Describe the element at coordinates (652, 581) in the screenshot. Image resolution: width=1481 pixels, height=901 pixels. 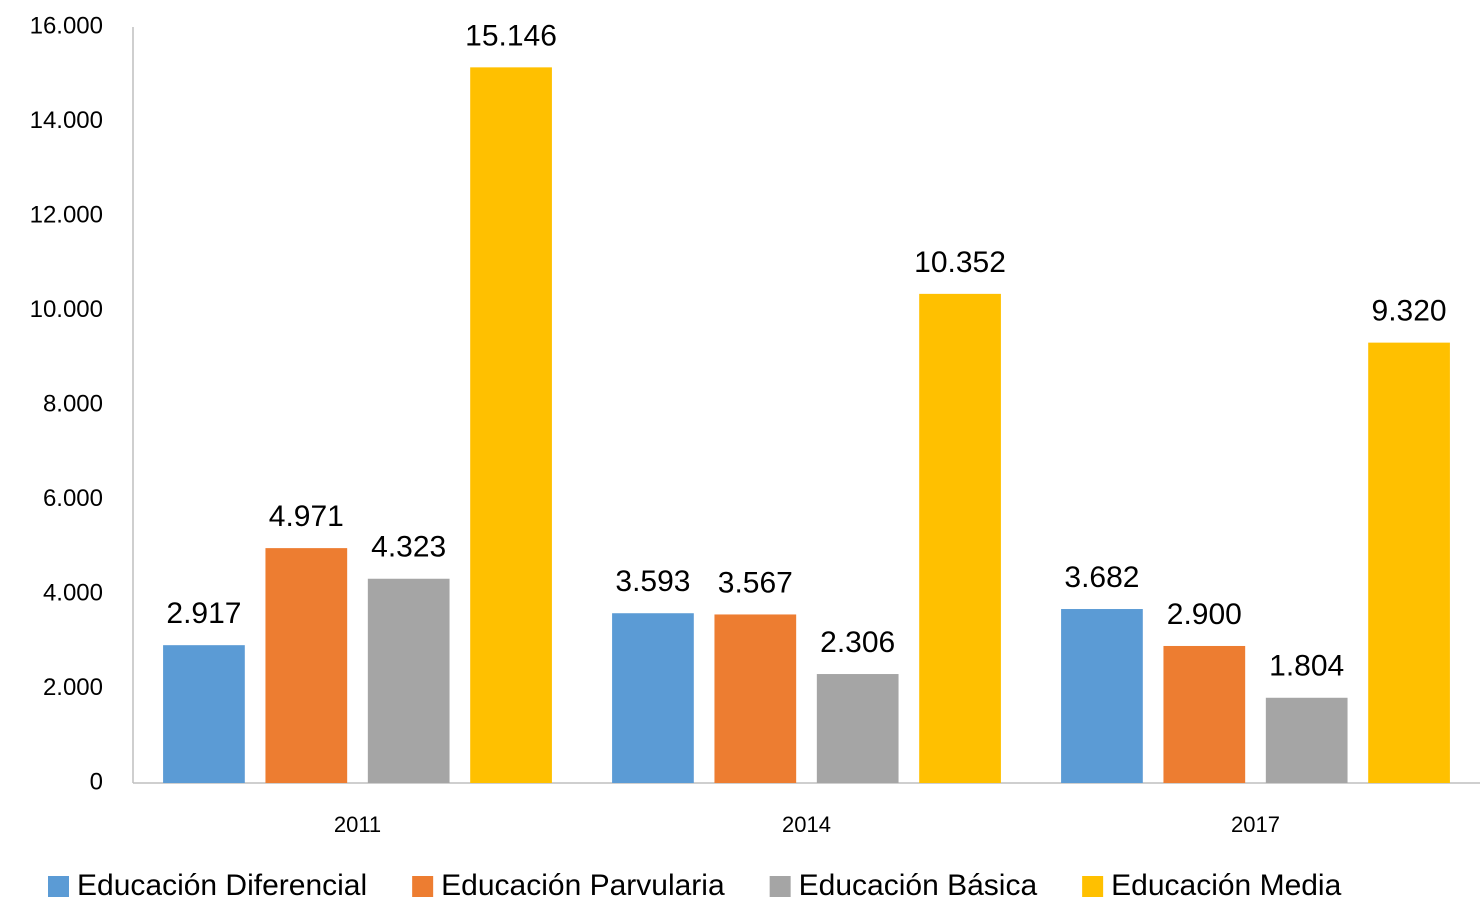
I see `data-label: 3.593` at that location.